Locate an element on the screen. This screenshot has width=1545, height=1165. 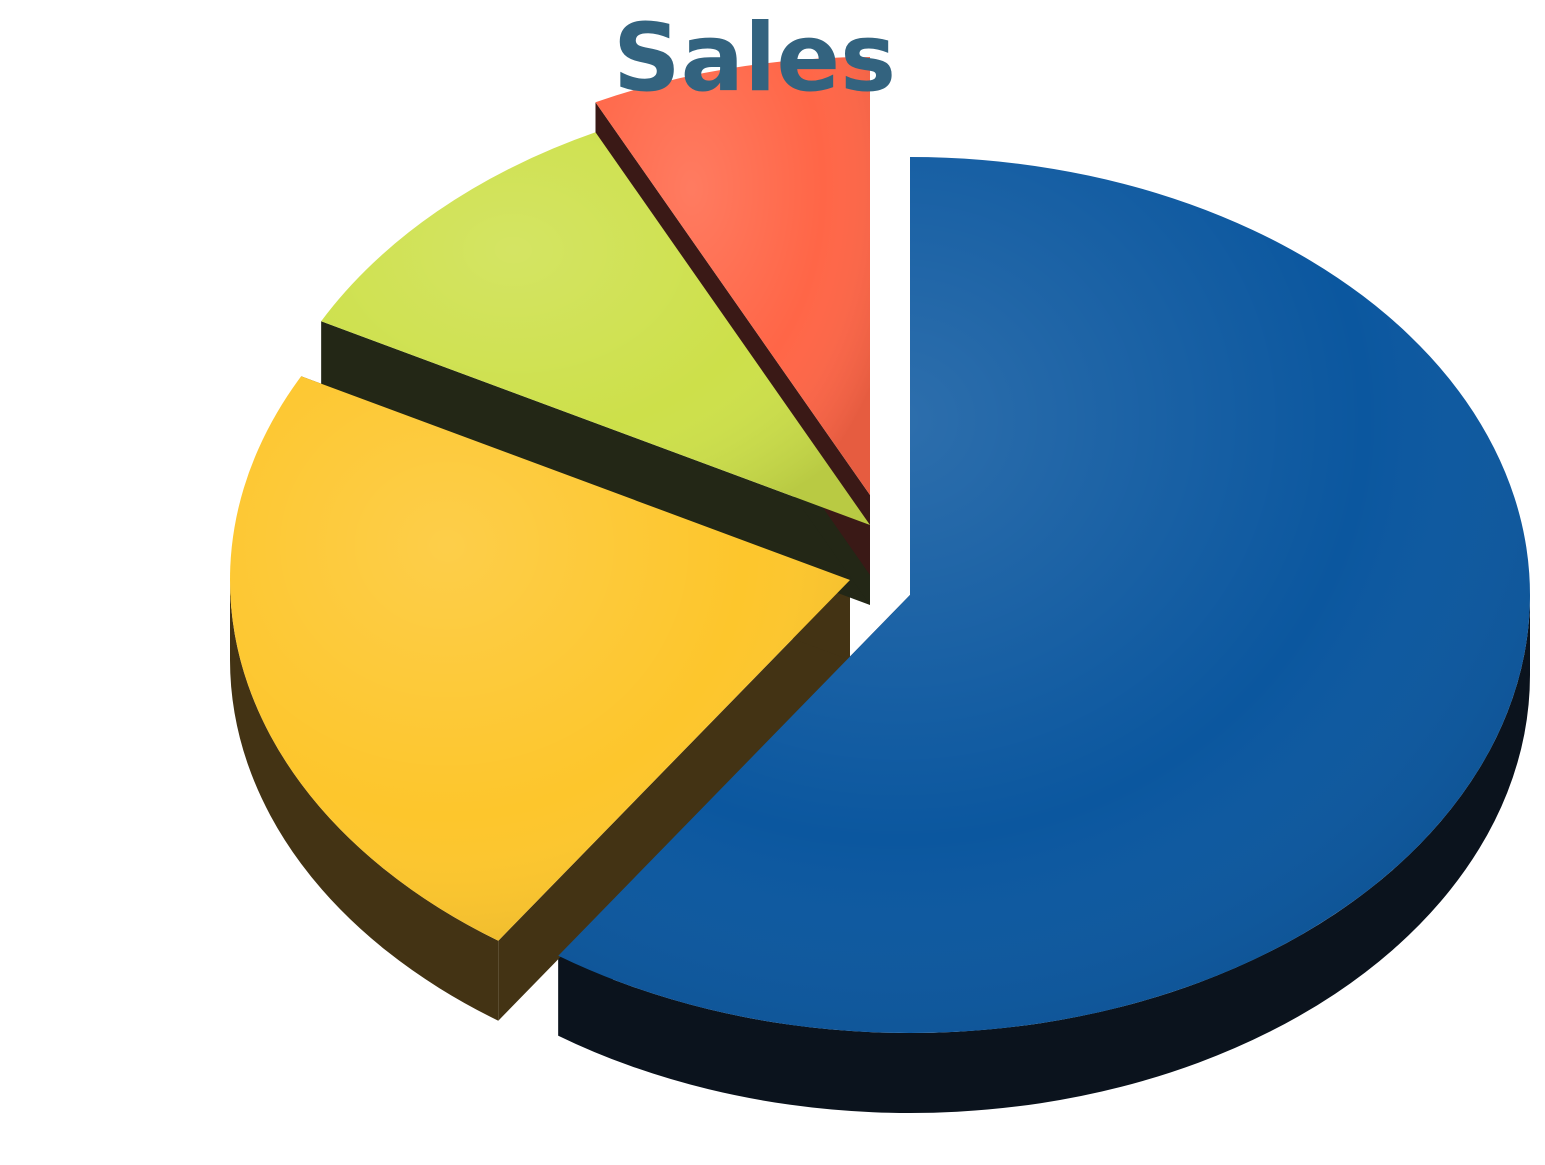
slice-third-gloss is located at coordinates (595, 328).